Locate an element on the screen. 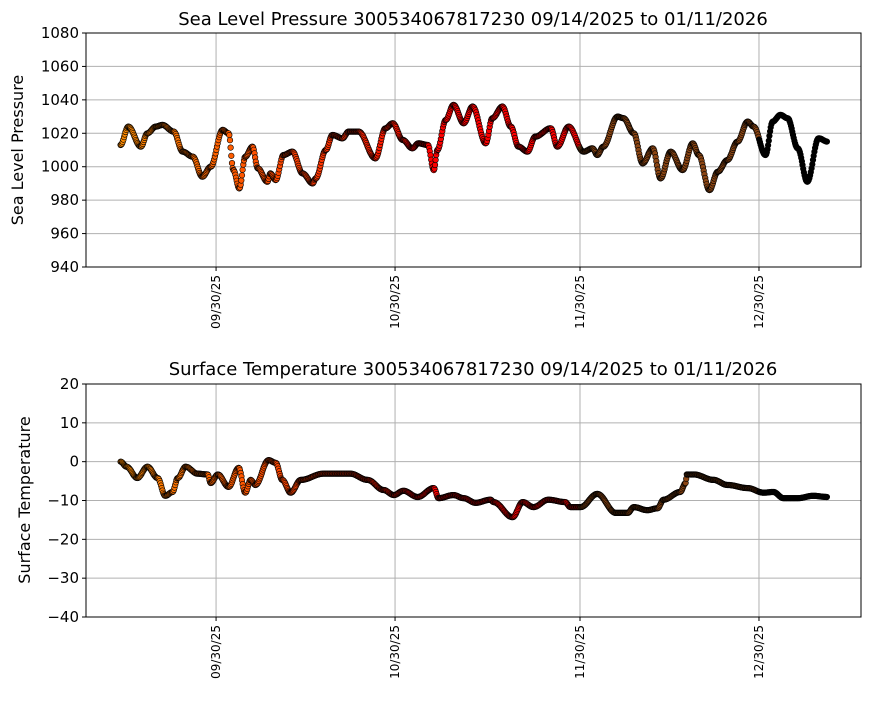 This screenshot has height=704, width=870. y-tick-label: 1060 is located at coordinates (60, 66).